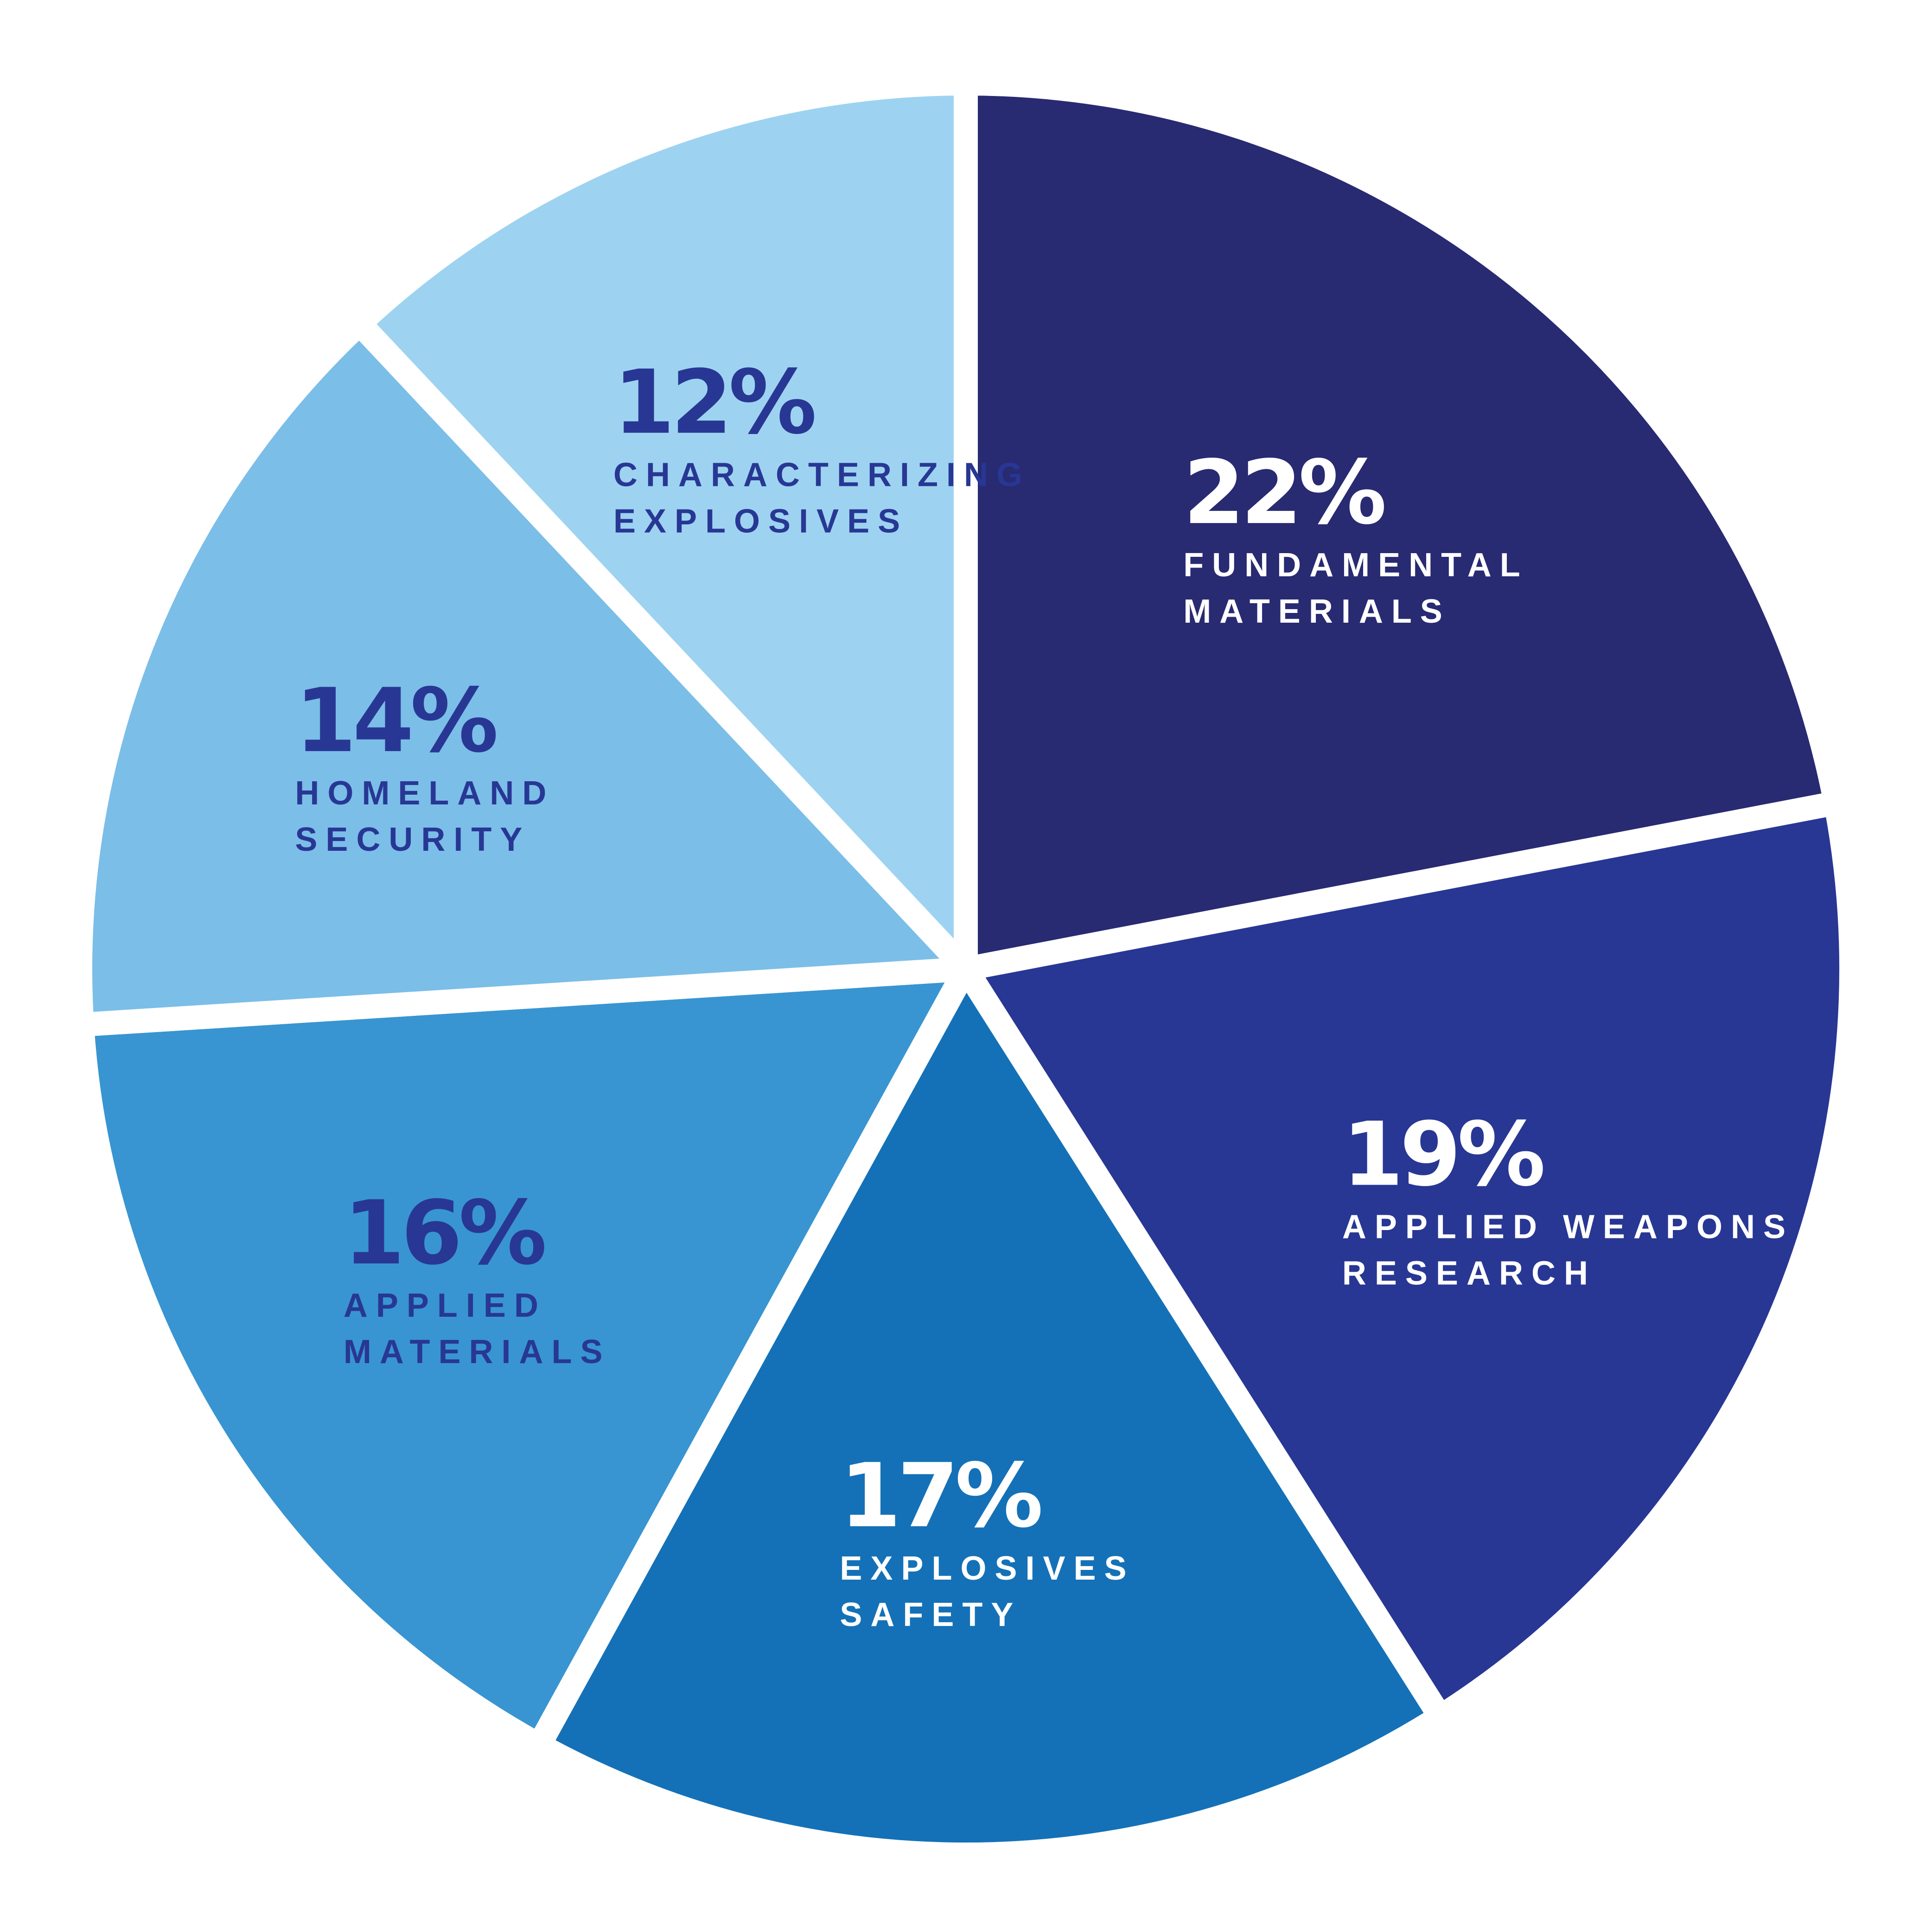 This screenshot has width=1932, height=1932. What do you see at coordinates (822, 445) in the screenshot?
I see `slice-label-characterizing-explosives: 12%CHARACTERIZING EXPLOSIVES` at bounding box center [822, 445].